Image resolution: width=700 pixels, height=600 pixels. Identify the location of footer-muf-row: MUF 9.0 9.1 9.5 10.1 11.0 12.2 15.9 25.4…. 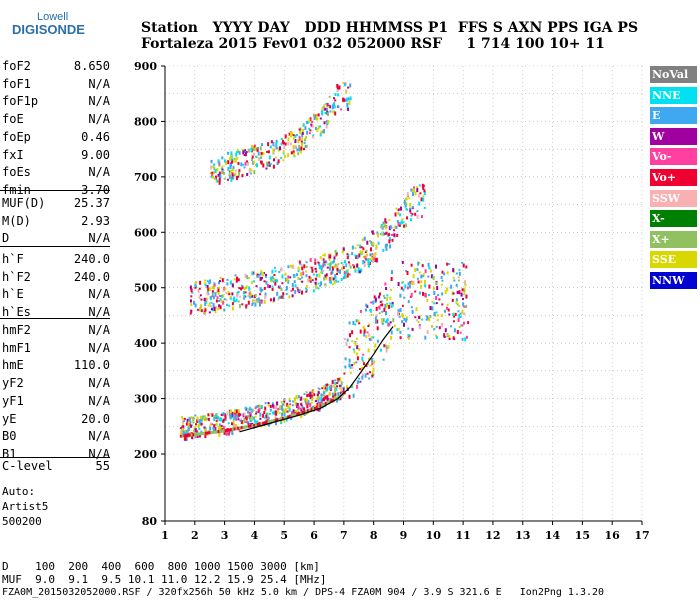
(164, 579).